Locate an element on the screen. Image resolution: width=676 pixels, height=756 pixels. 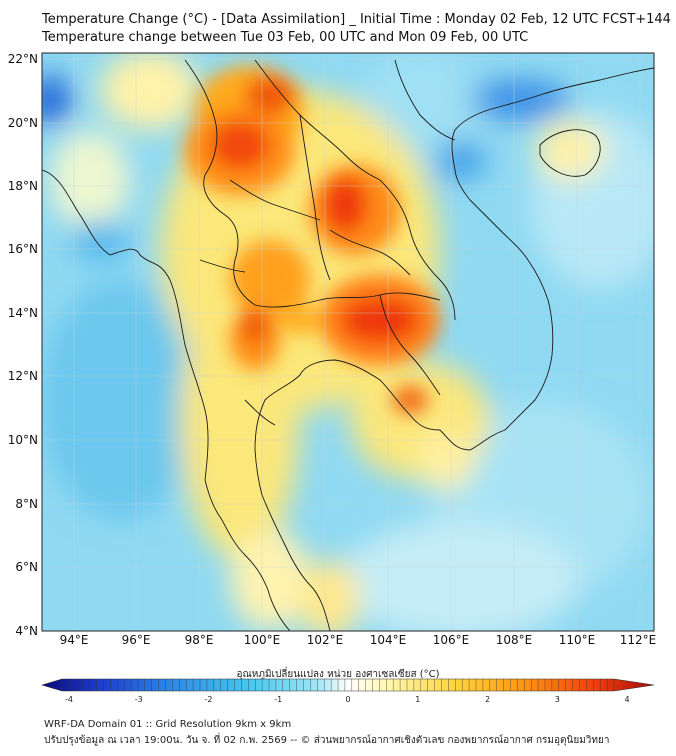
lat-label-22: 22°N is located at coordinates (23, 59).